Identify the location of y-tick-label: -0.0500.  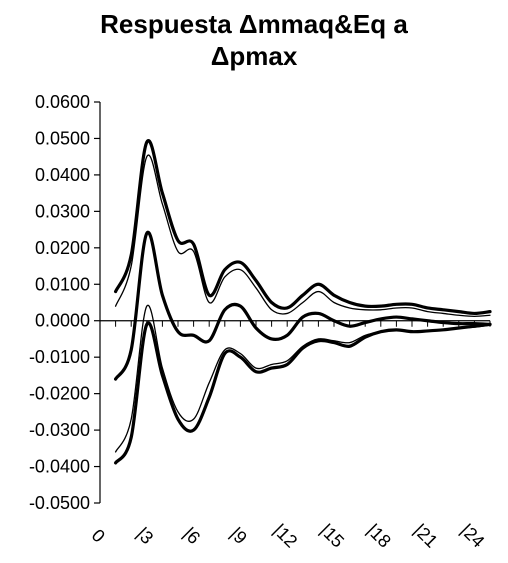
(59, 503).